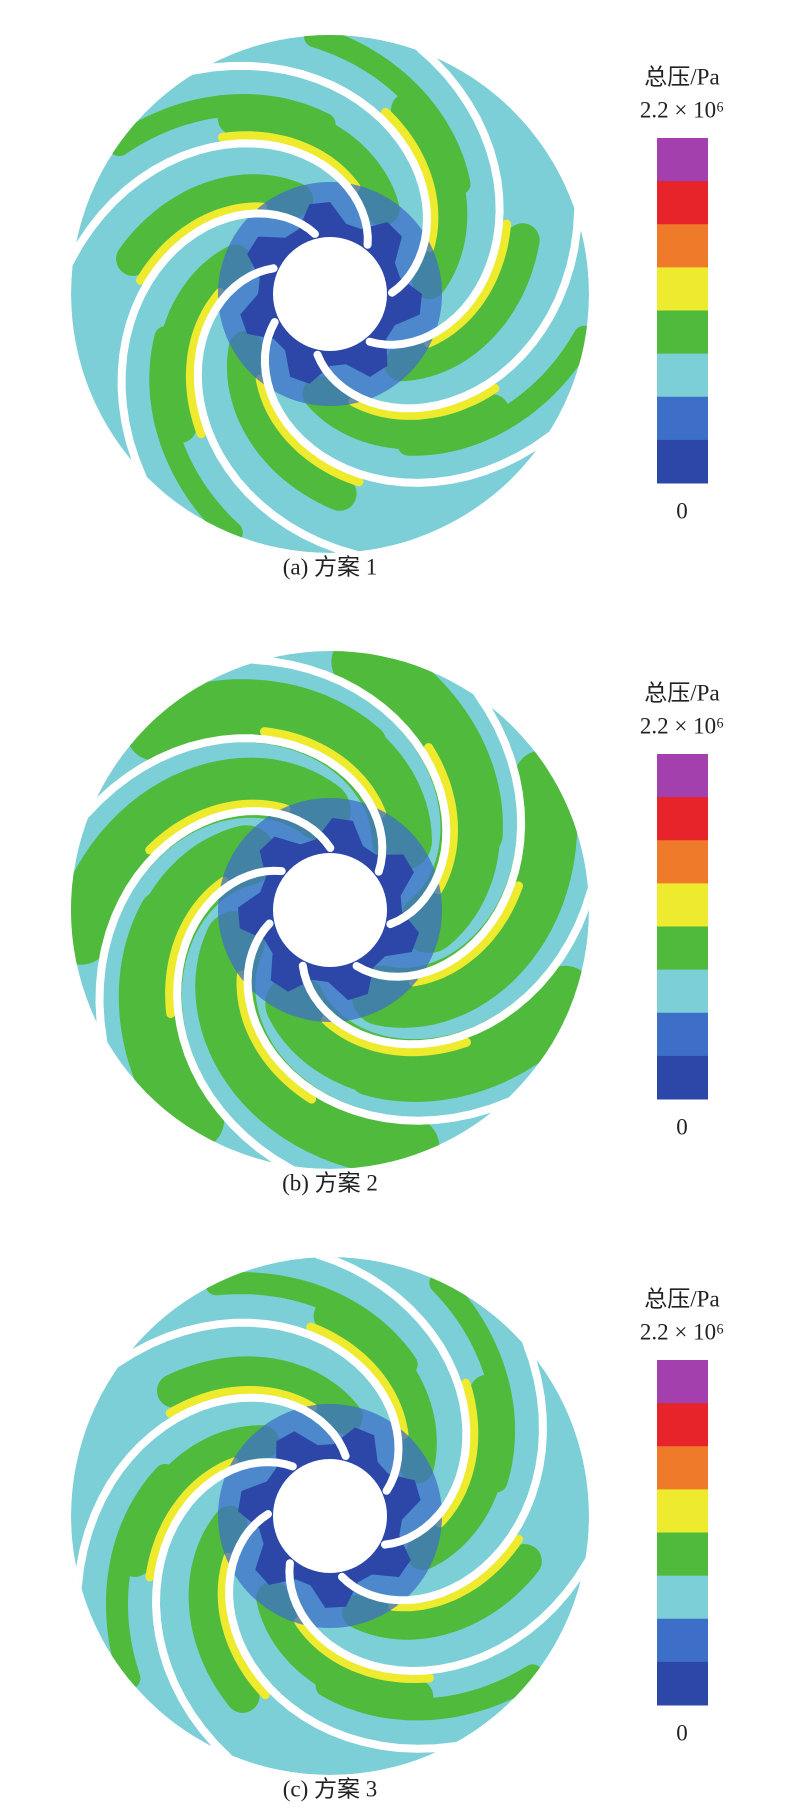 This screenshot has width=800, height=1818. I want to click on caption: (b) 方案 2, so click(330, 1182).